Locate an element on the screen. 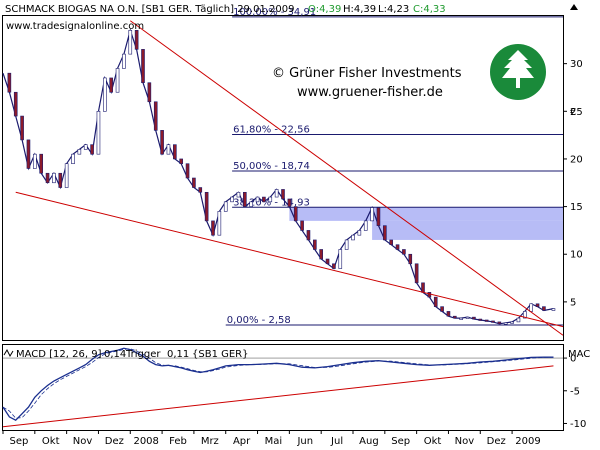 This screenshot has height=450, width=600. header-high: H:4,39 is located at coordinates (359, 9).